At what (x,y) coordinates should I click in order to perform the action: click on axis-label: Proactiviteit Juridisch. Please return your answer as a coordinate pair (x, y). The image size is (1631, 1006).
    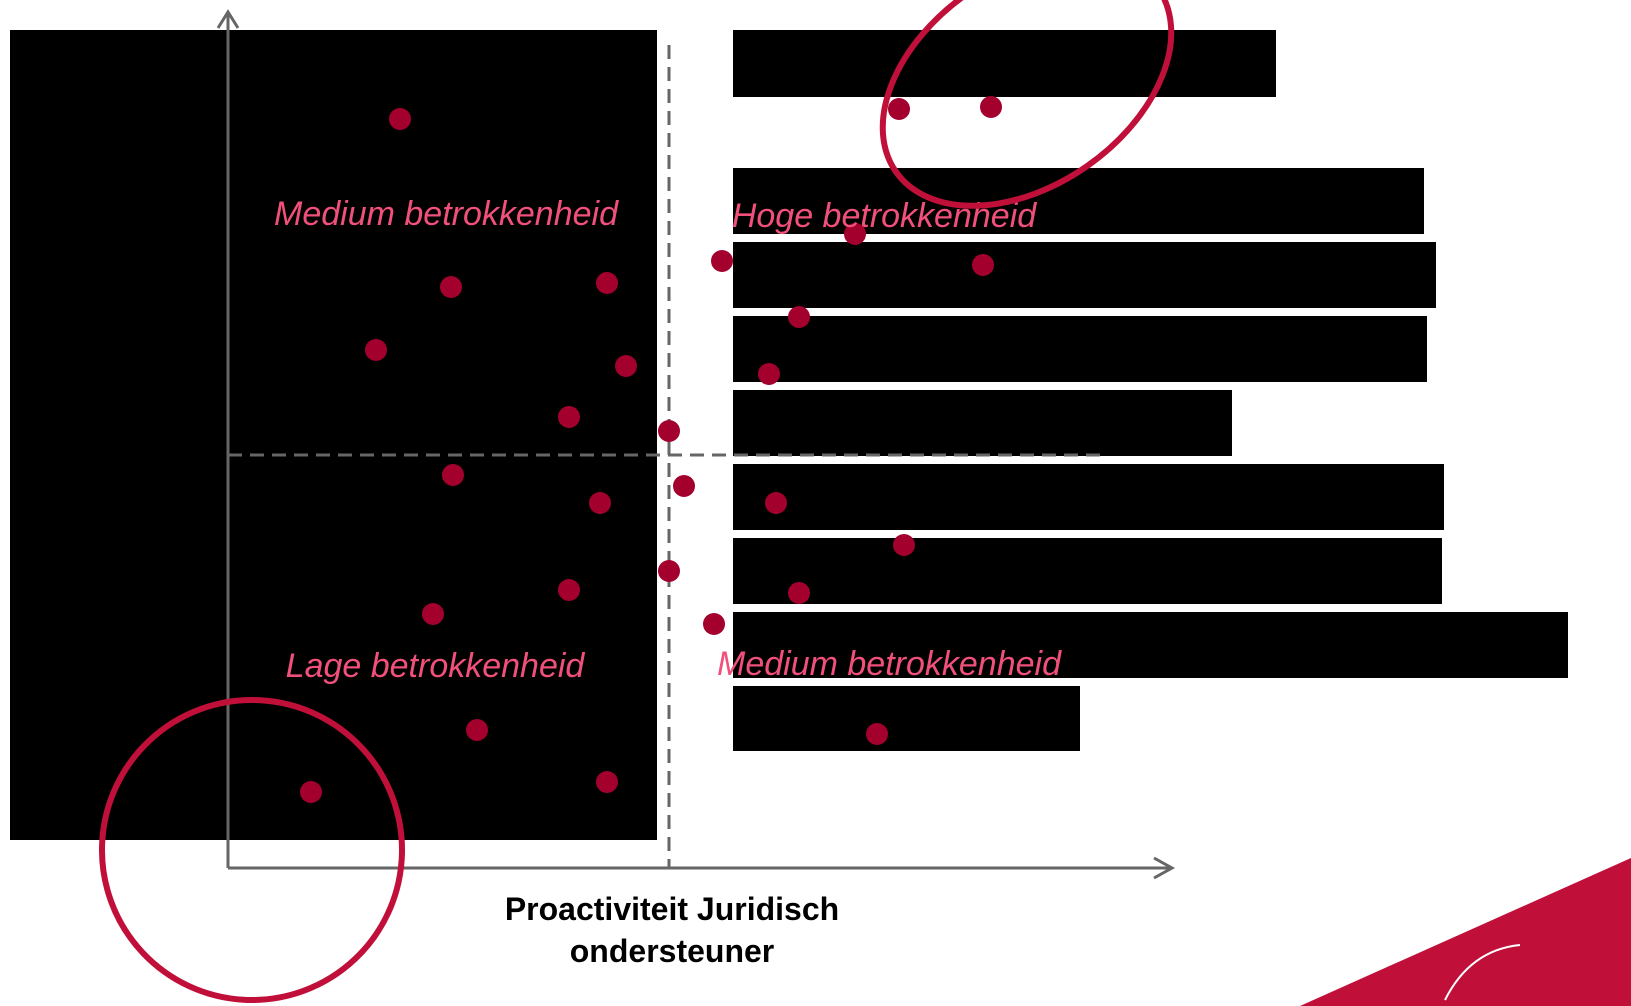
    Looking at the image, I should click on (672, 909).